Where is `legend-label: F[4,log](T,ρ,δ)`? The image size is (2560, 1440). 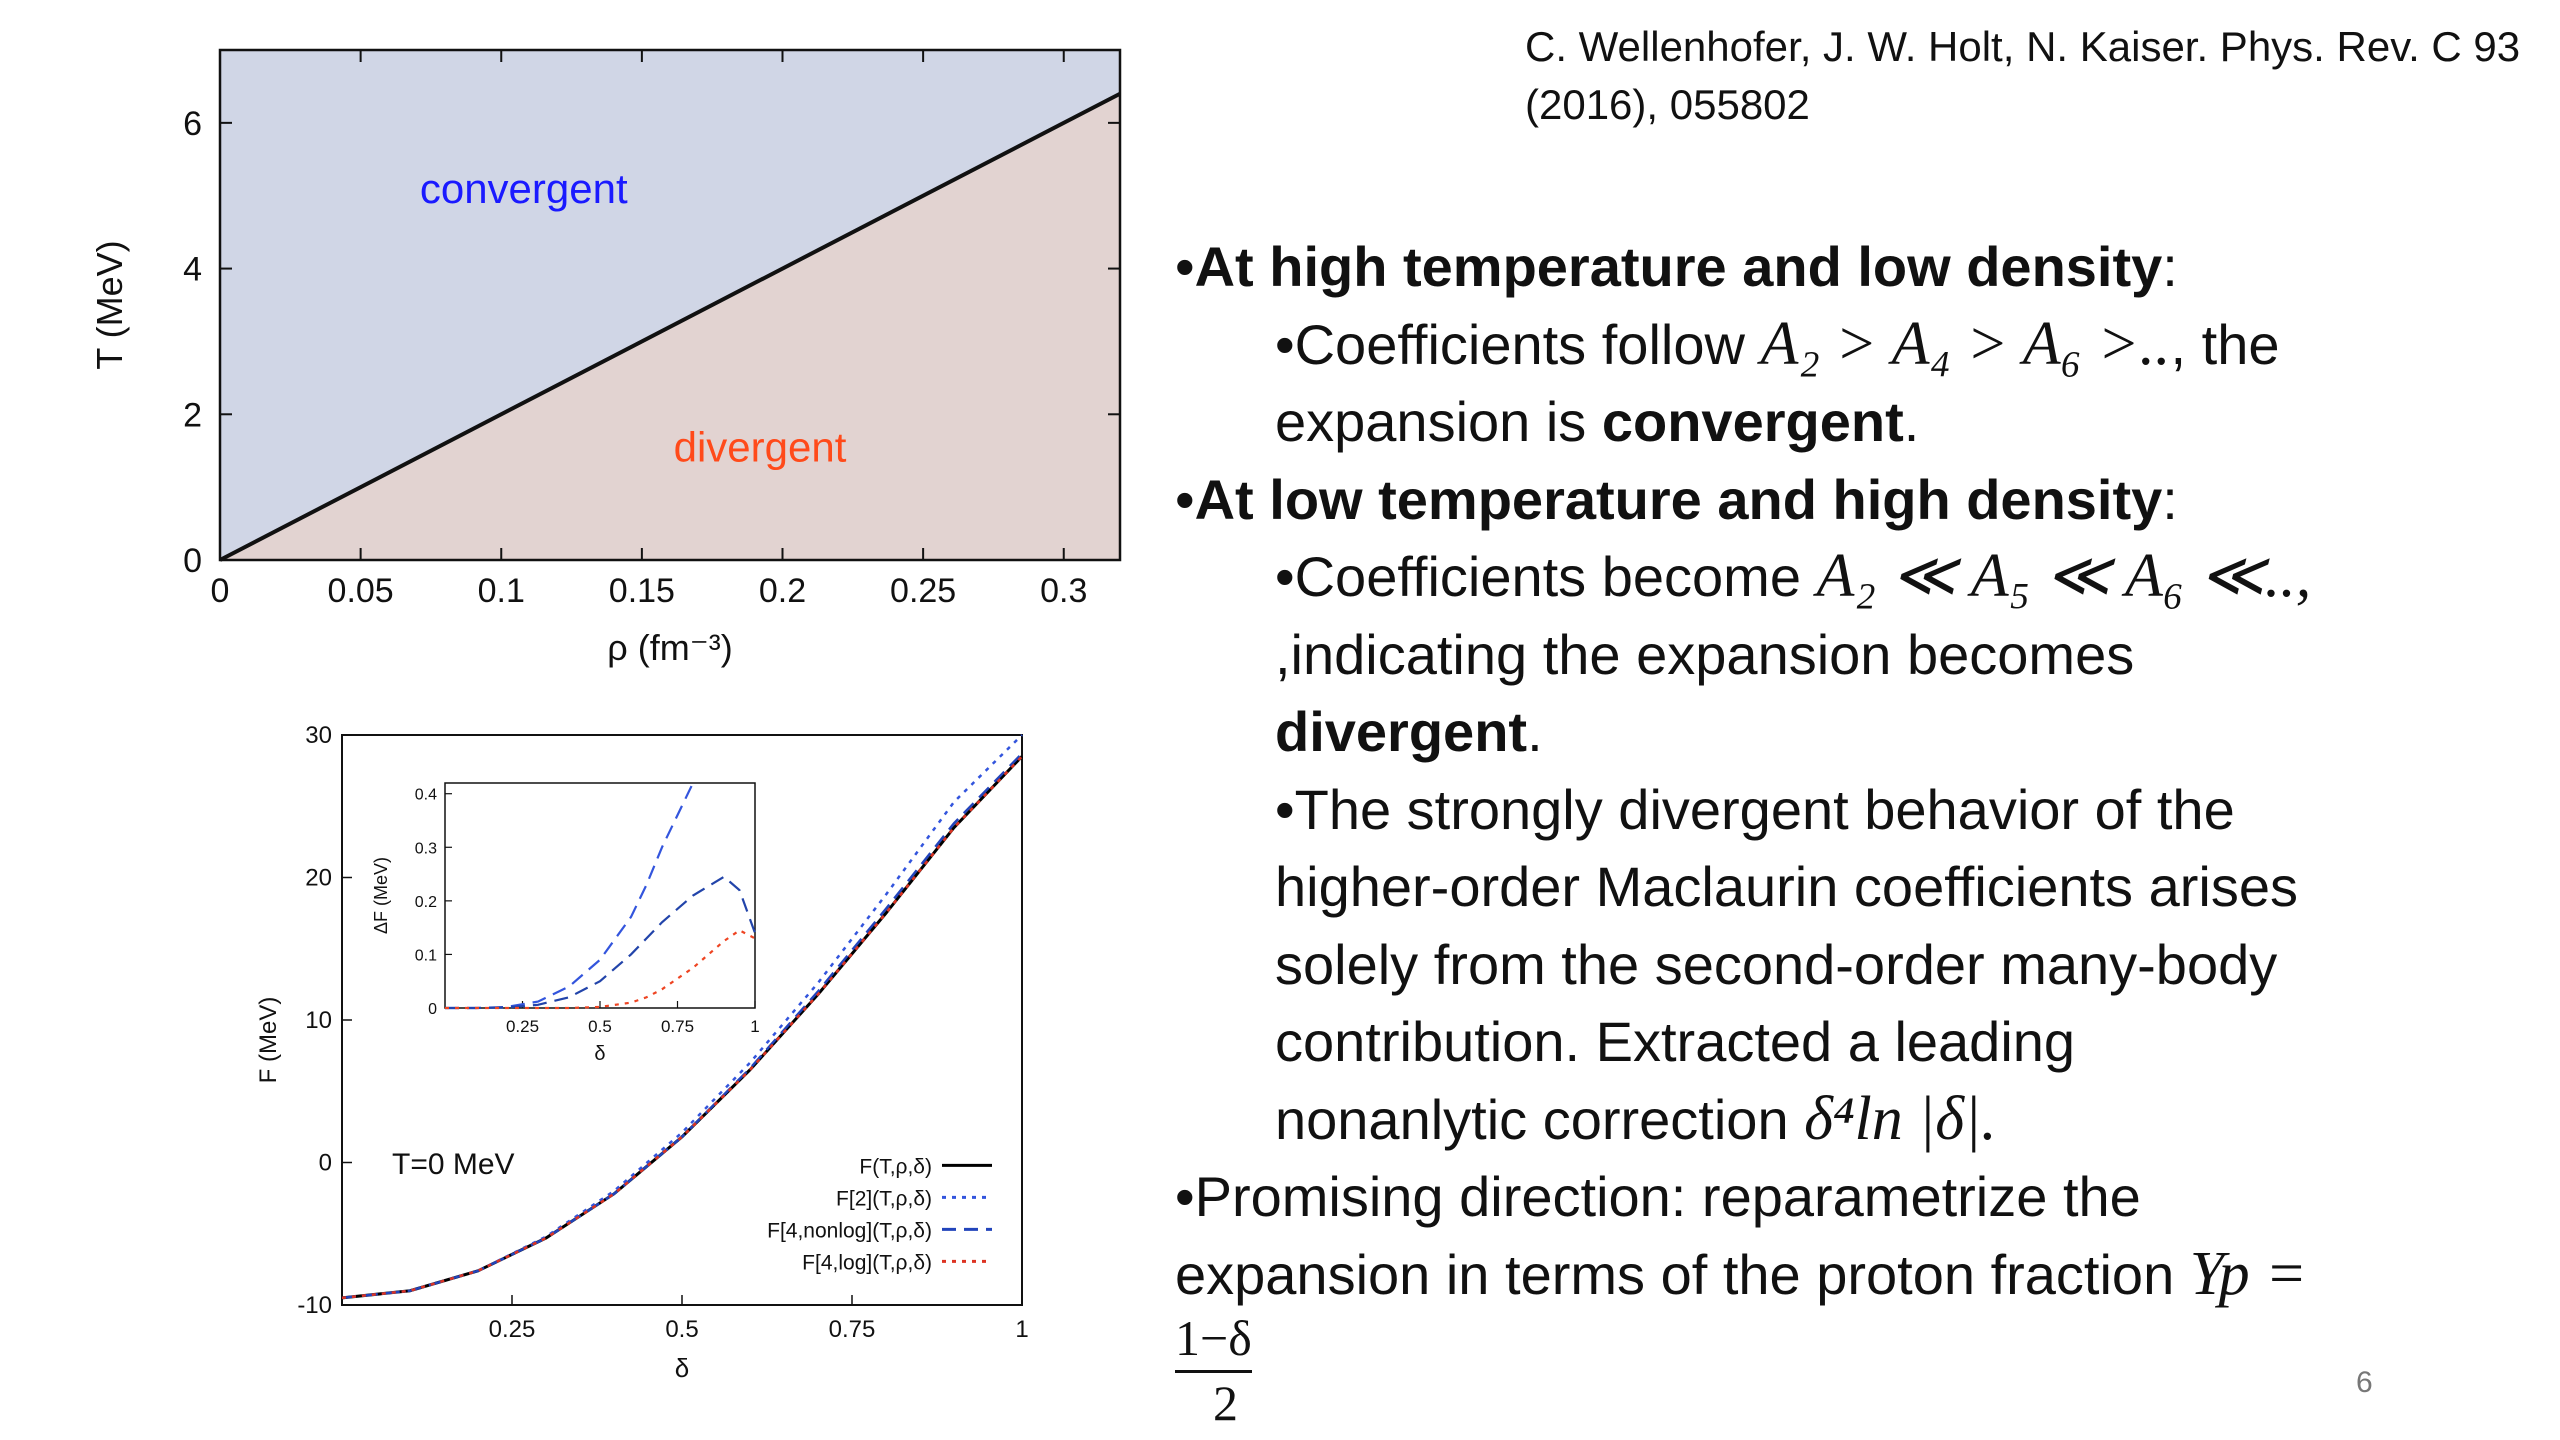
legend-label: F[4,log](T,ρ,δ) is located at coordinates (867, 1262).